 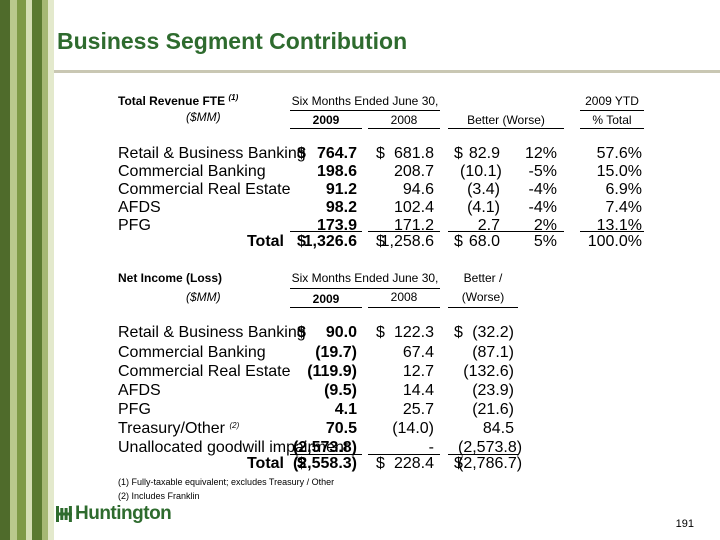 I want to click on value-2009: (2,558.3), so click(x=324, y=463).